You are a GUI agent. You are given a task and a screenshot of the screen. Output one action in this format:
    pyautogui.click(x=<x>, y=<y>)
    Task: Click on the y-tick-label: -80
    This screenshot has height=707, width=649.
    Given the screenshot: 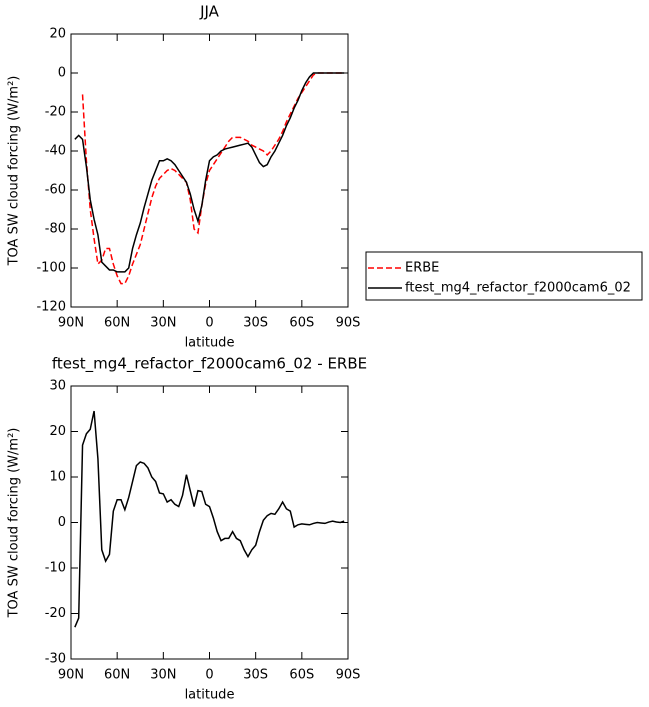 What is the action you would take?
    pyautogui.click(x=55, y=229)
    